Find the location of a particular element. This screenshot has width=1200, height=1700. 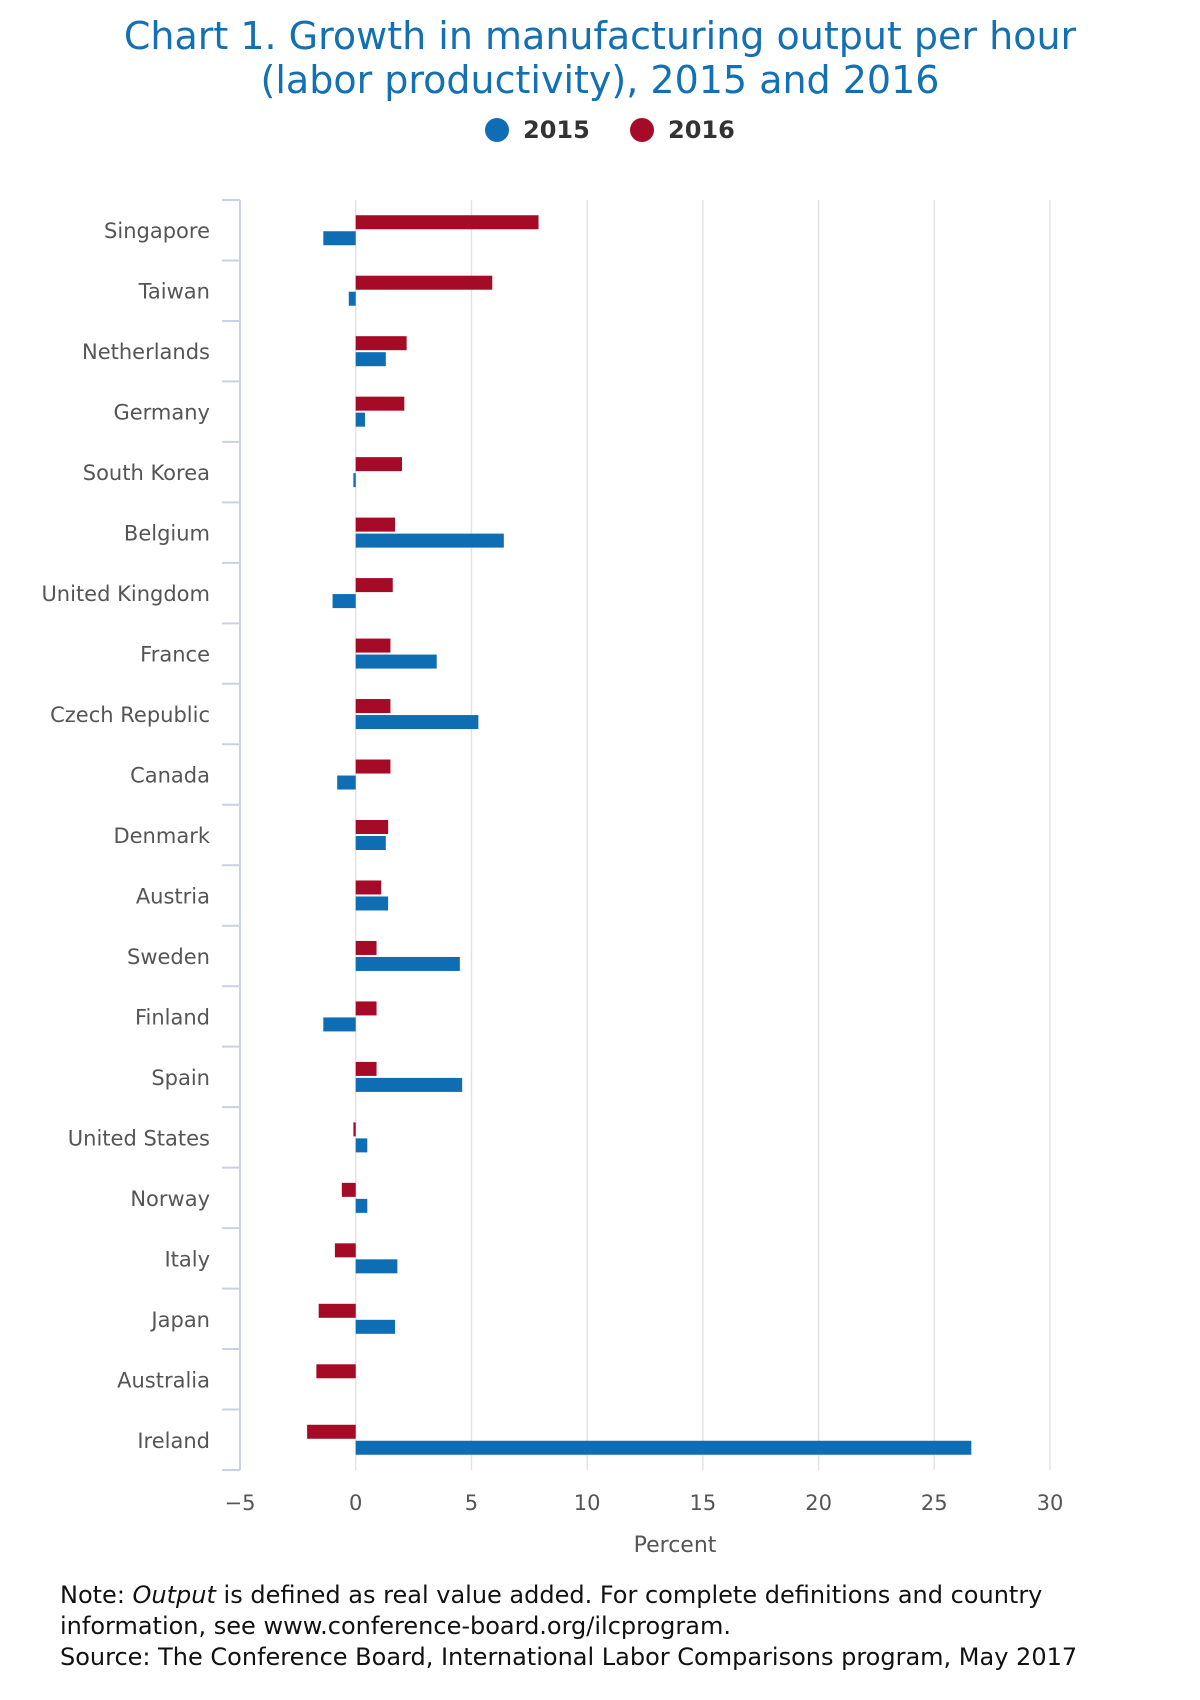

legend-item-2015: 2015 is located at coordinates (537, 130).